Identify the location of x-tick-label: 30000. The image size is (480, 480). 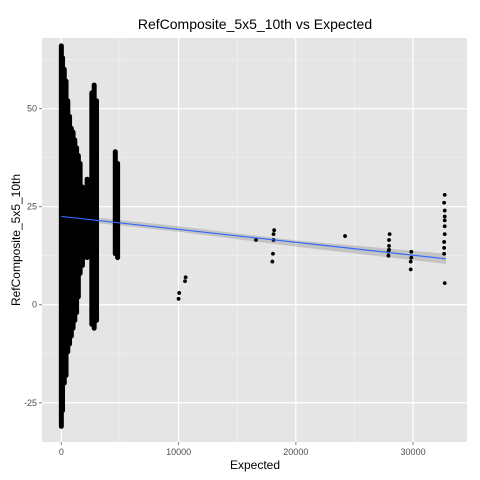
(413, 452).